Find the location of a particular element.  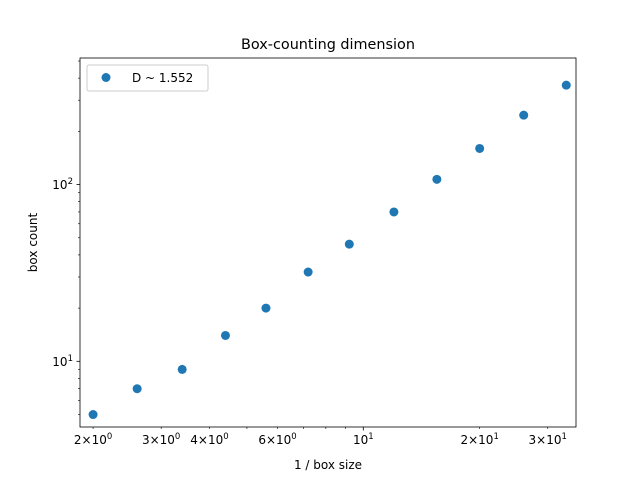

legend: D ~ 1.552 is located at coordinates (147, 78).